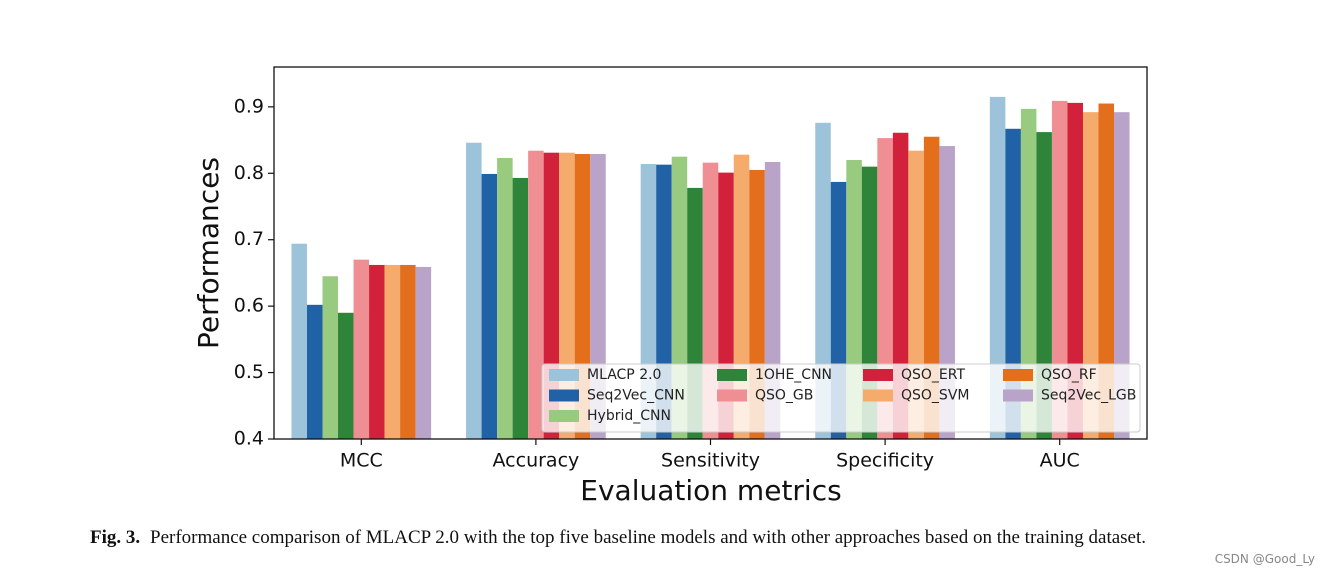  Describe the element at coordinates (1265, 559) in the screenshot. I see `watermark: CSDN @Good_Ly` at that location.